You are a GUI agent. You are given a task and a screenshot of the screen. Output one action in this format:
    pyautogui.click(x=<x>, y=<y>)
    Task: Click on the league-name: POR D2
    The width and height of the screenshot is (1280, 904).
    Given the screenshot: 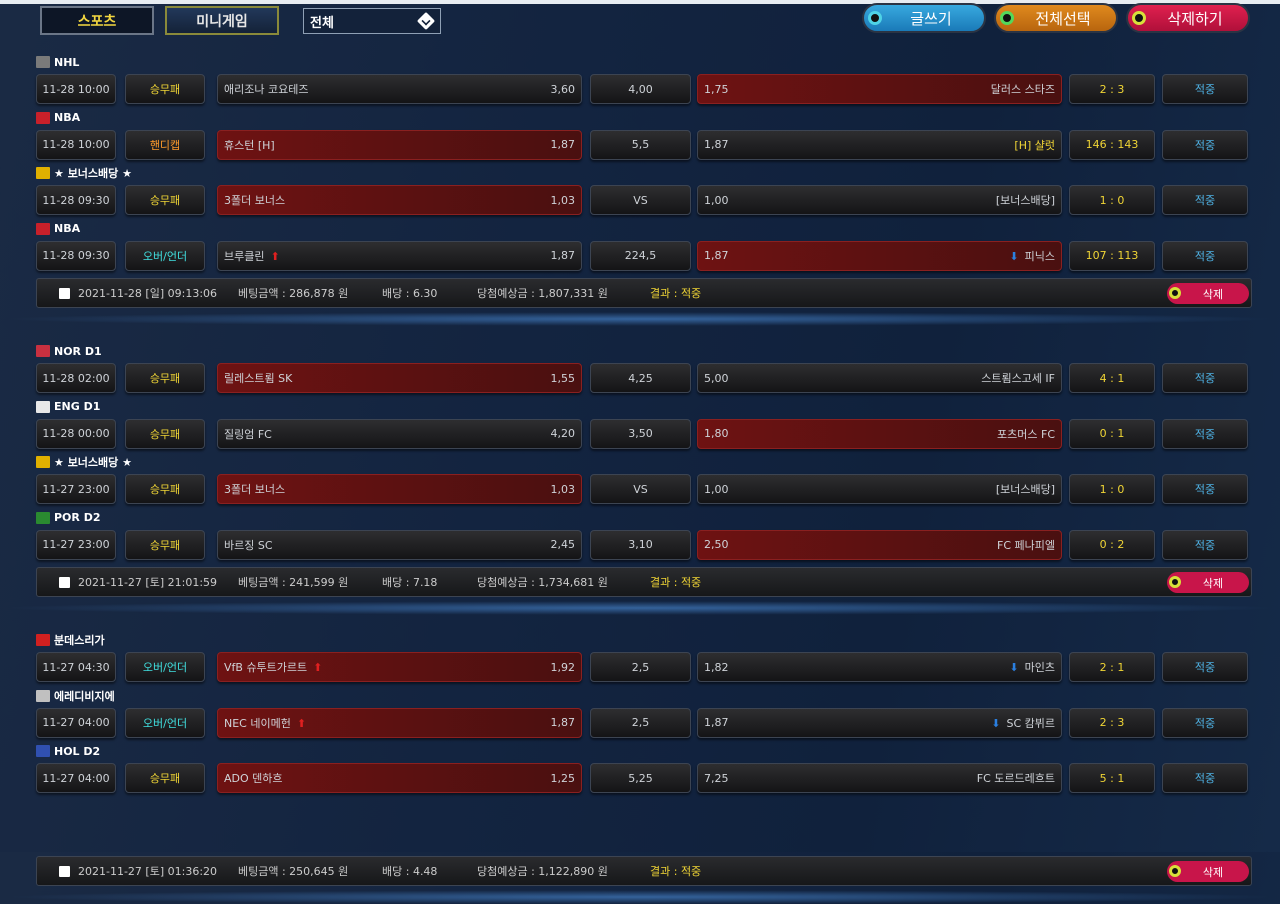 What is the action you would take?
    pyautogui.click(x=77, y=517)
    